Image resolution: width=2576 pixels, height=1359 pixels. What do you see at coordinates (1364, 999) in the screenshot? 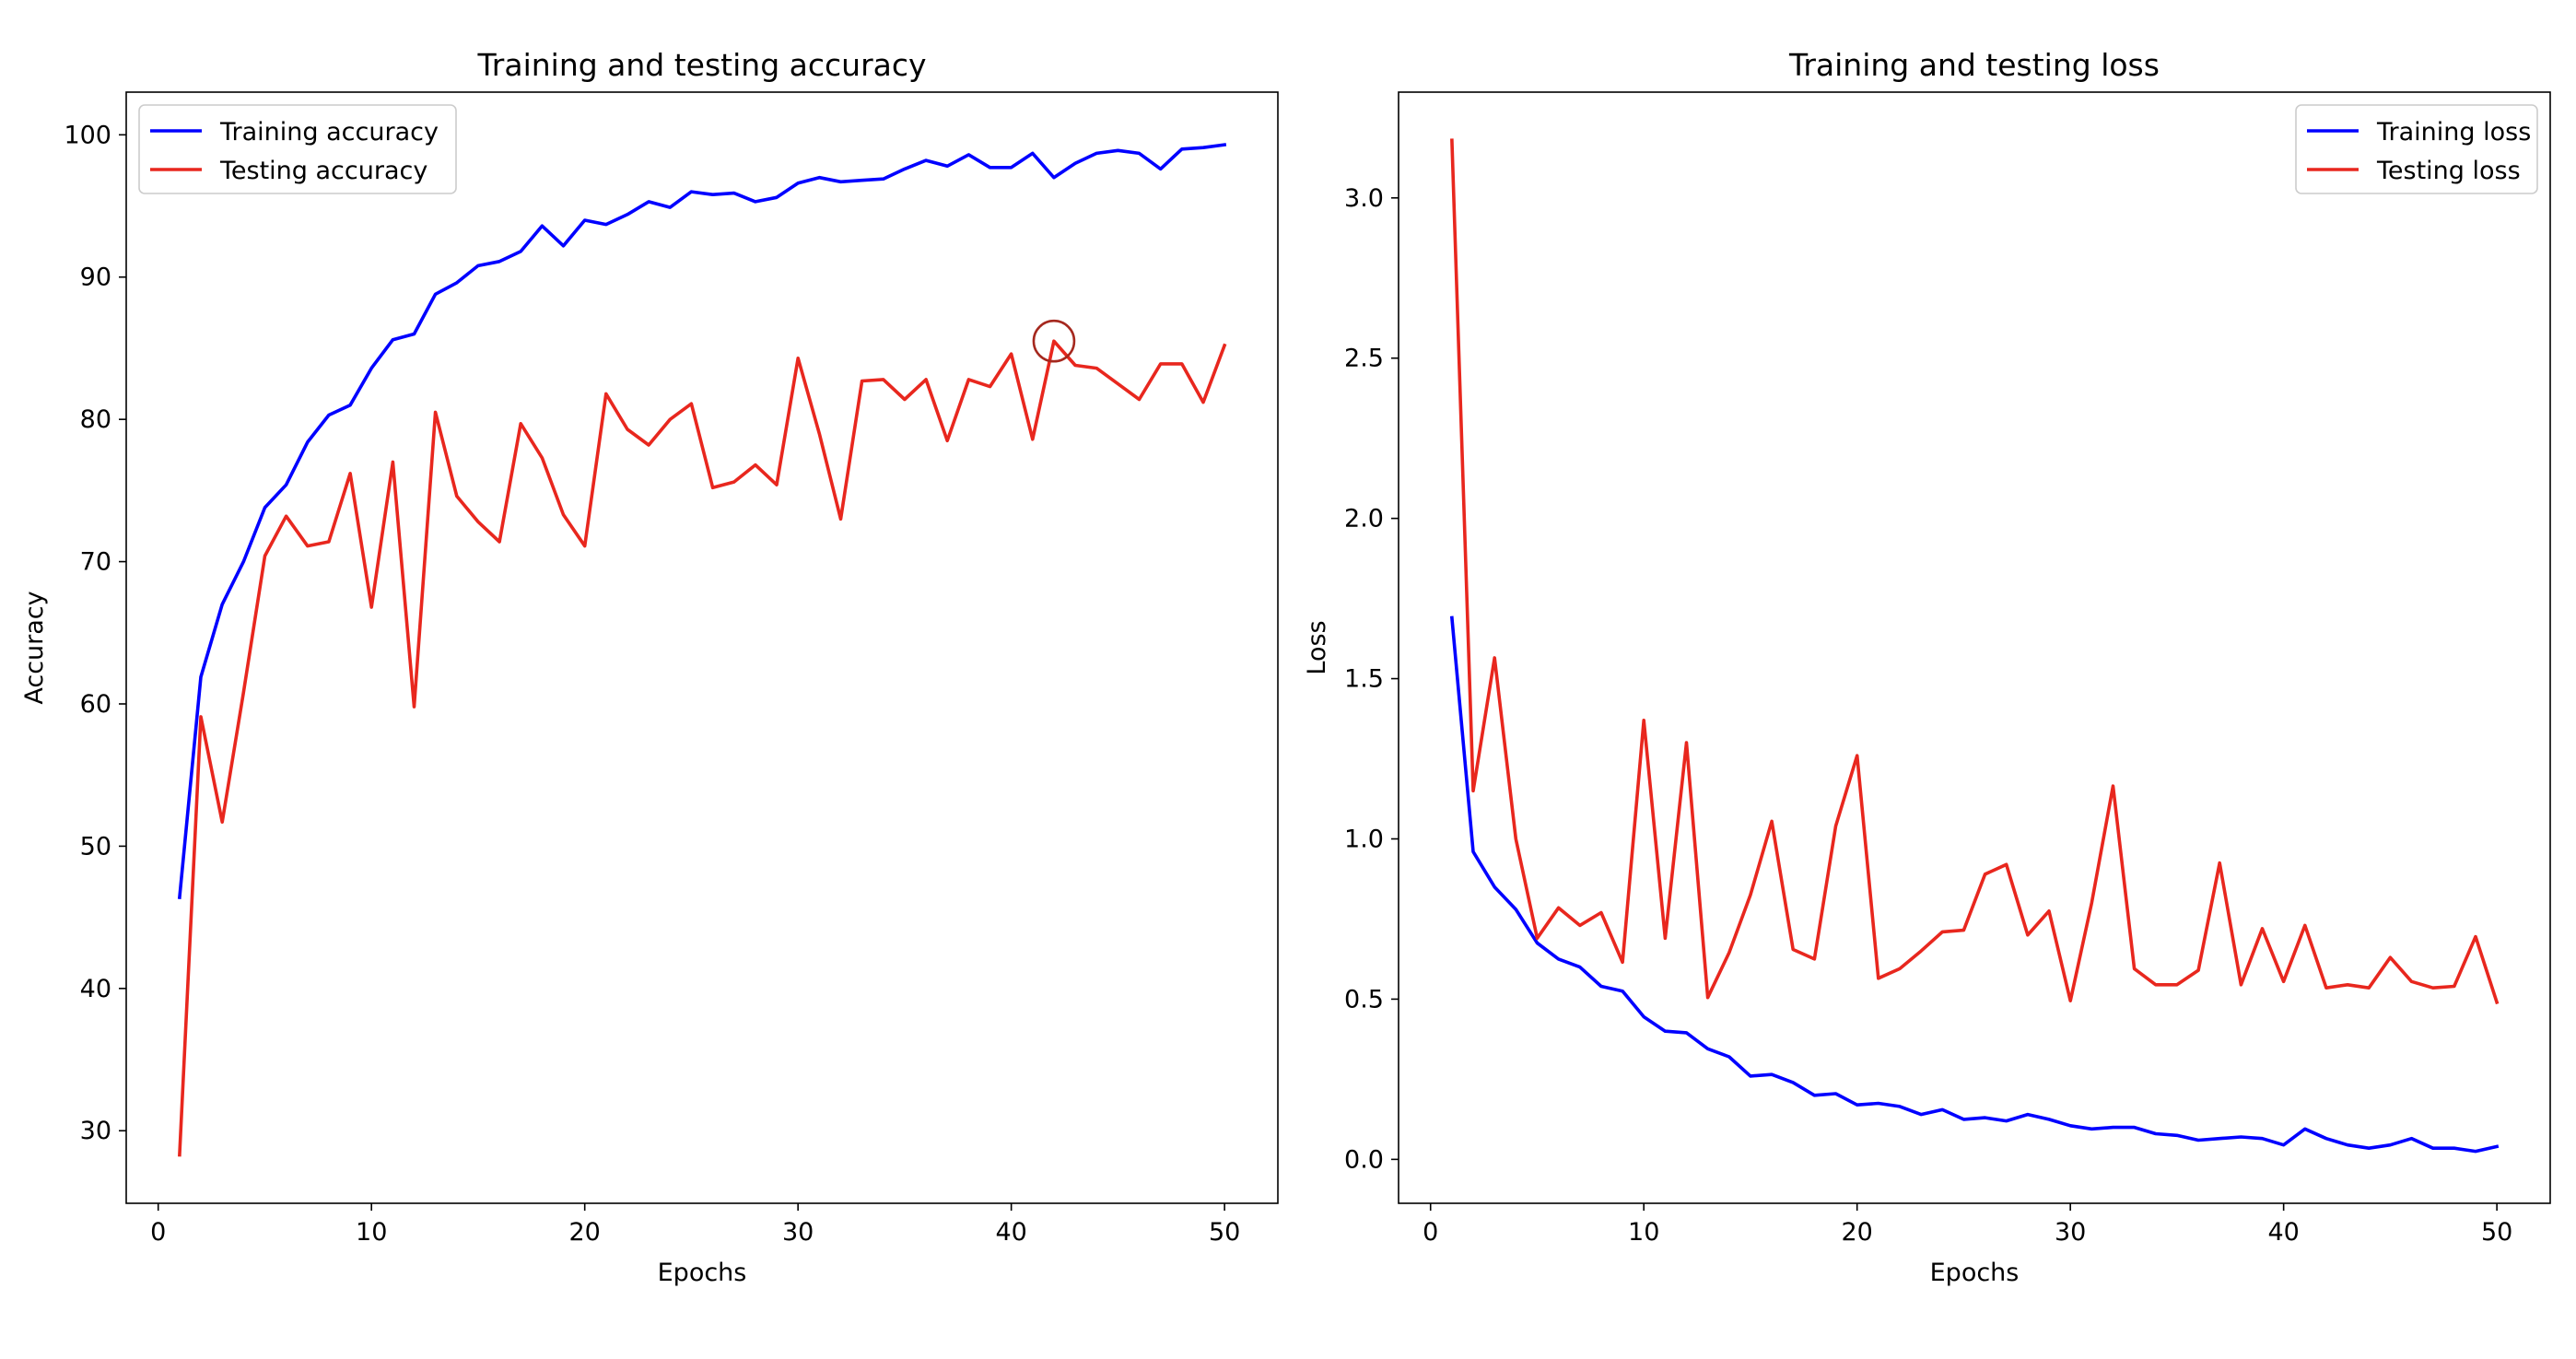
I see `y-tick-label: 0.5` at bounding box center [1364, 999].